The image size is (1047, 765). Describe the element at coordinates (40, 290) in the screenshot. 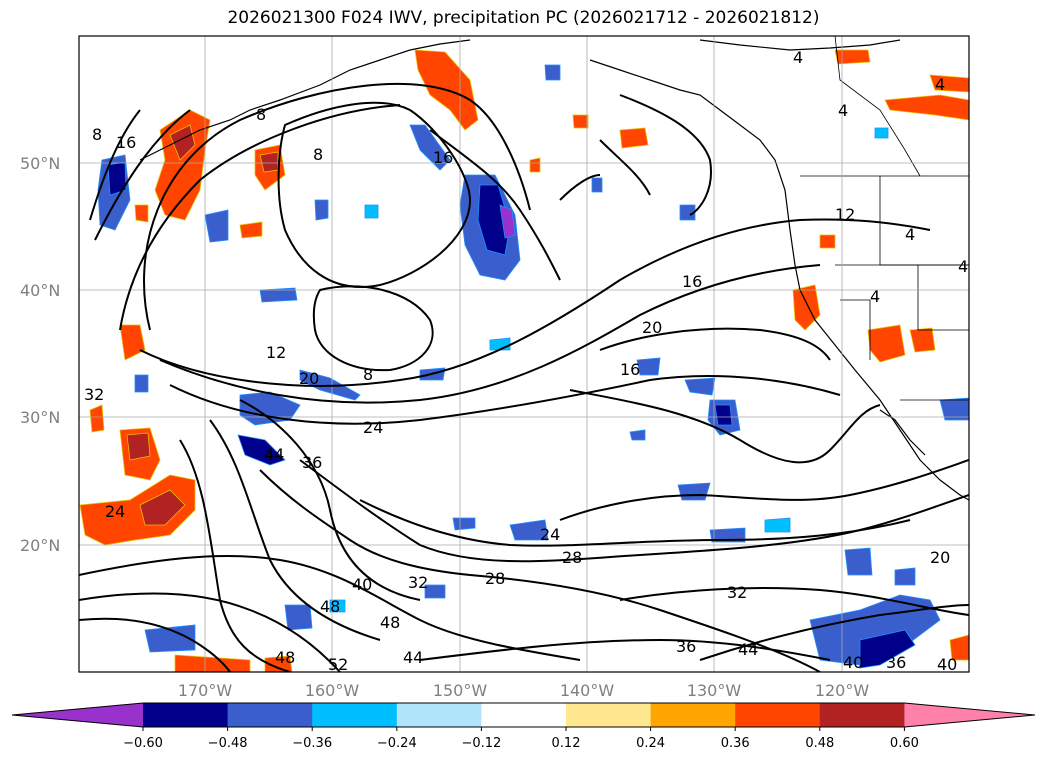

I see `lat-label: 40°N` at that location.